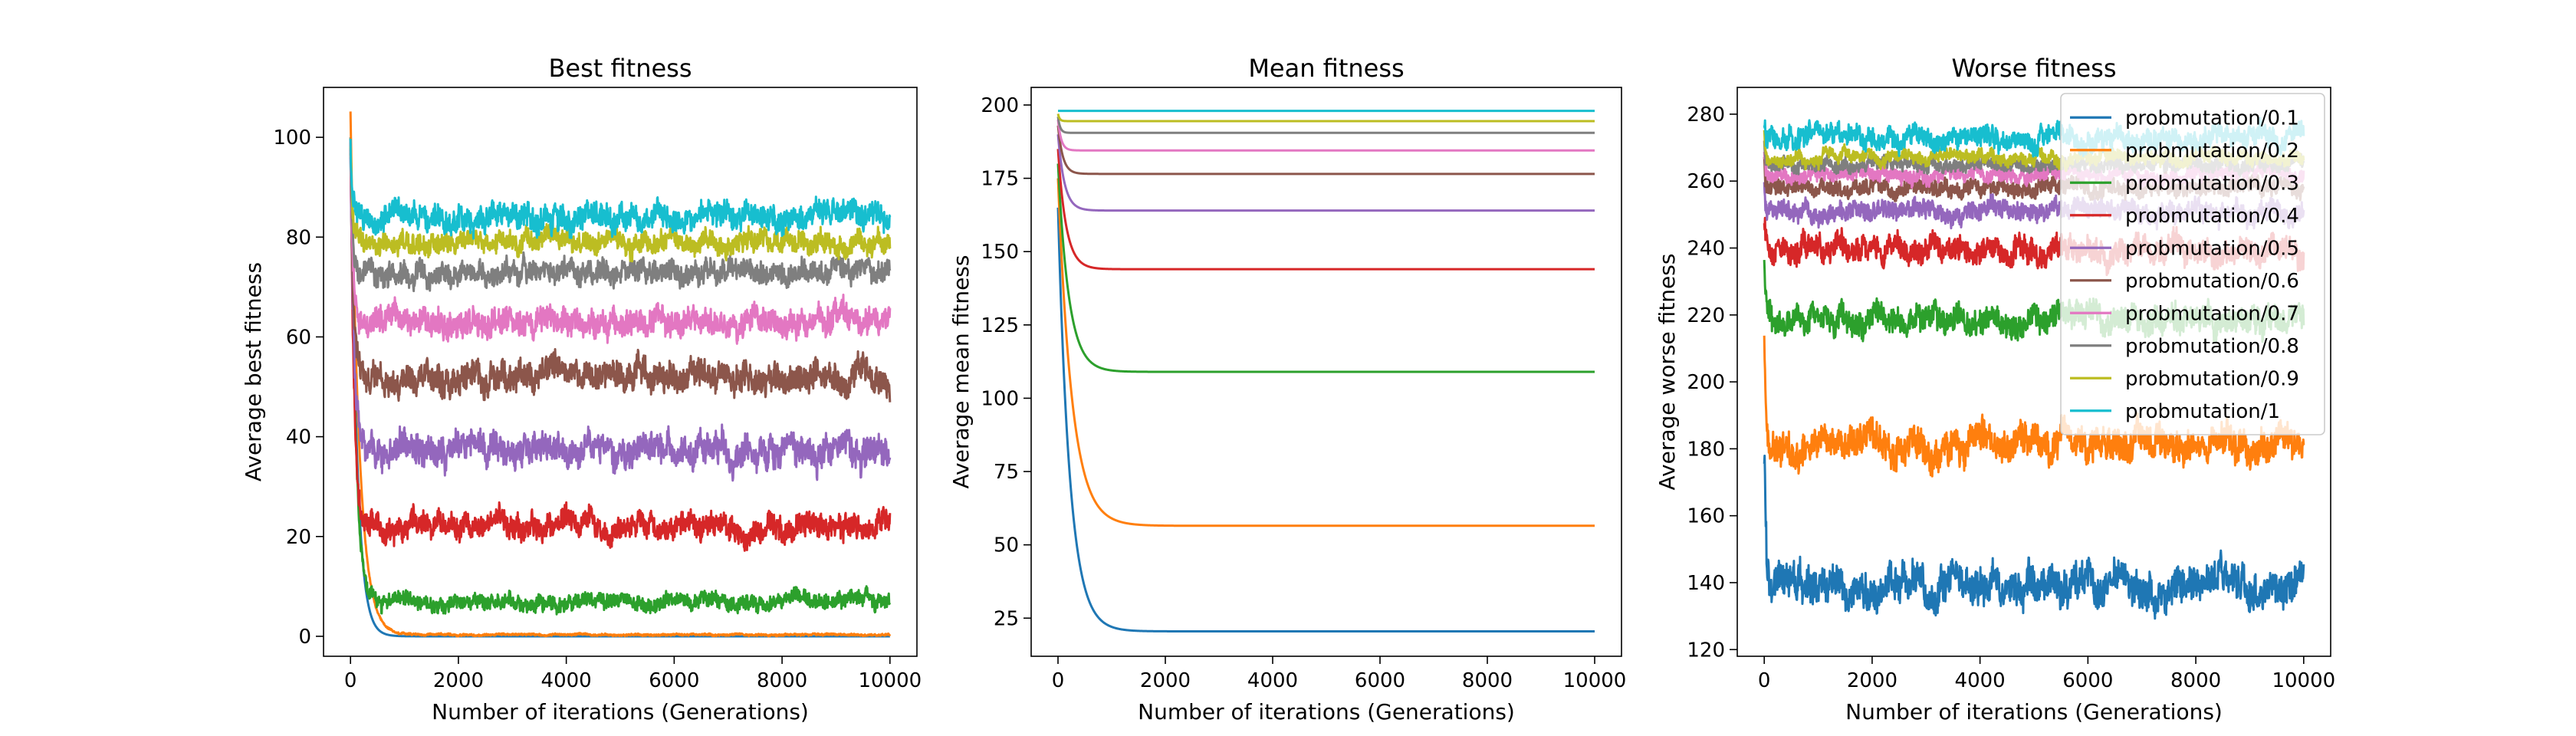  What do you see at coordinates (1000, 252) in the screenshot?
I see `y-tick-label: 150` at bounding box center [1000, 252].